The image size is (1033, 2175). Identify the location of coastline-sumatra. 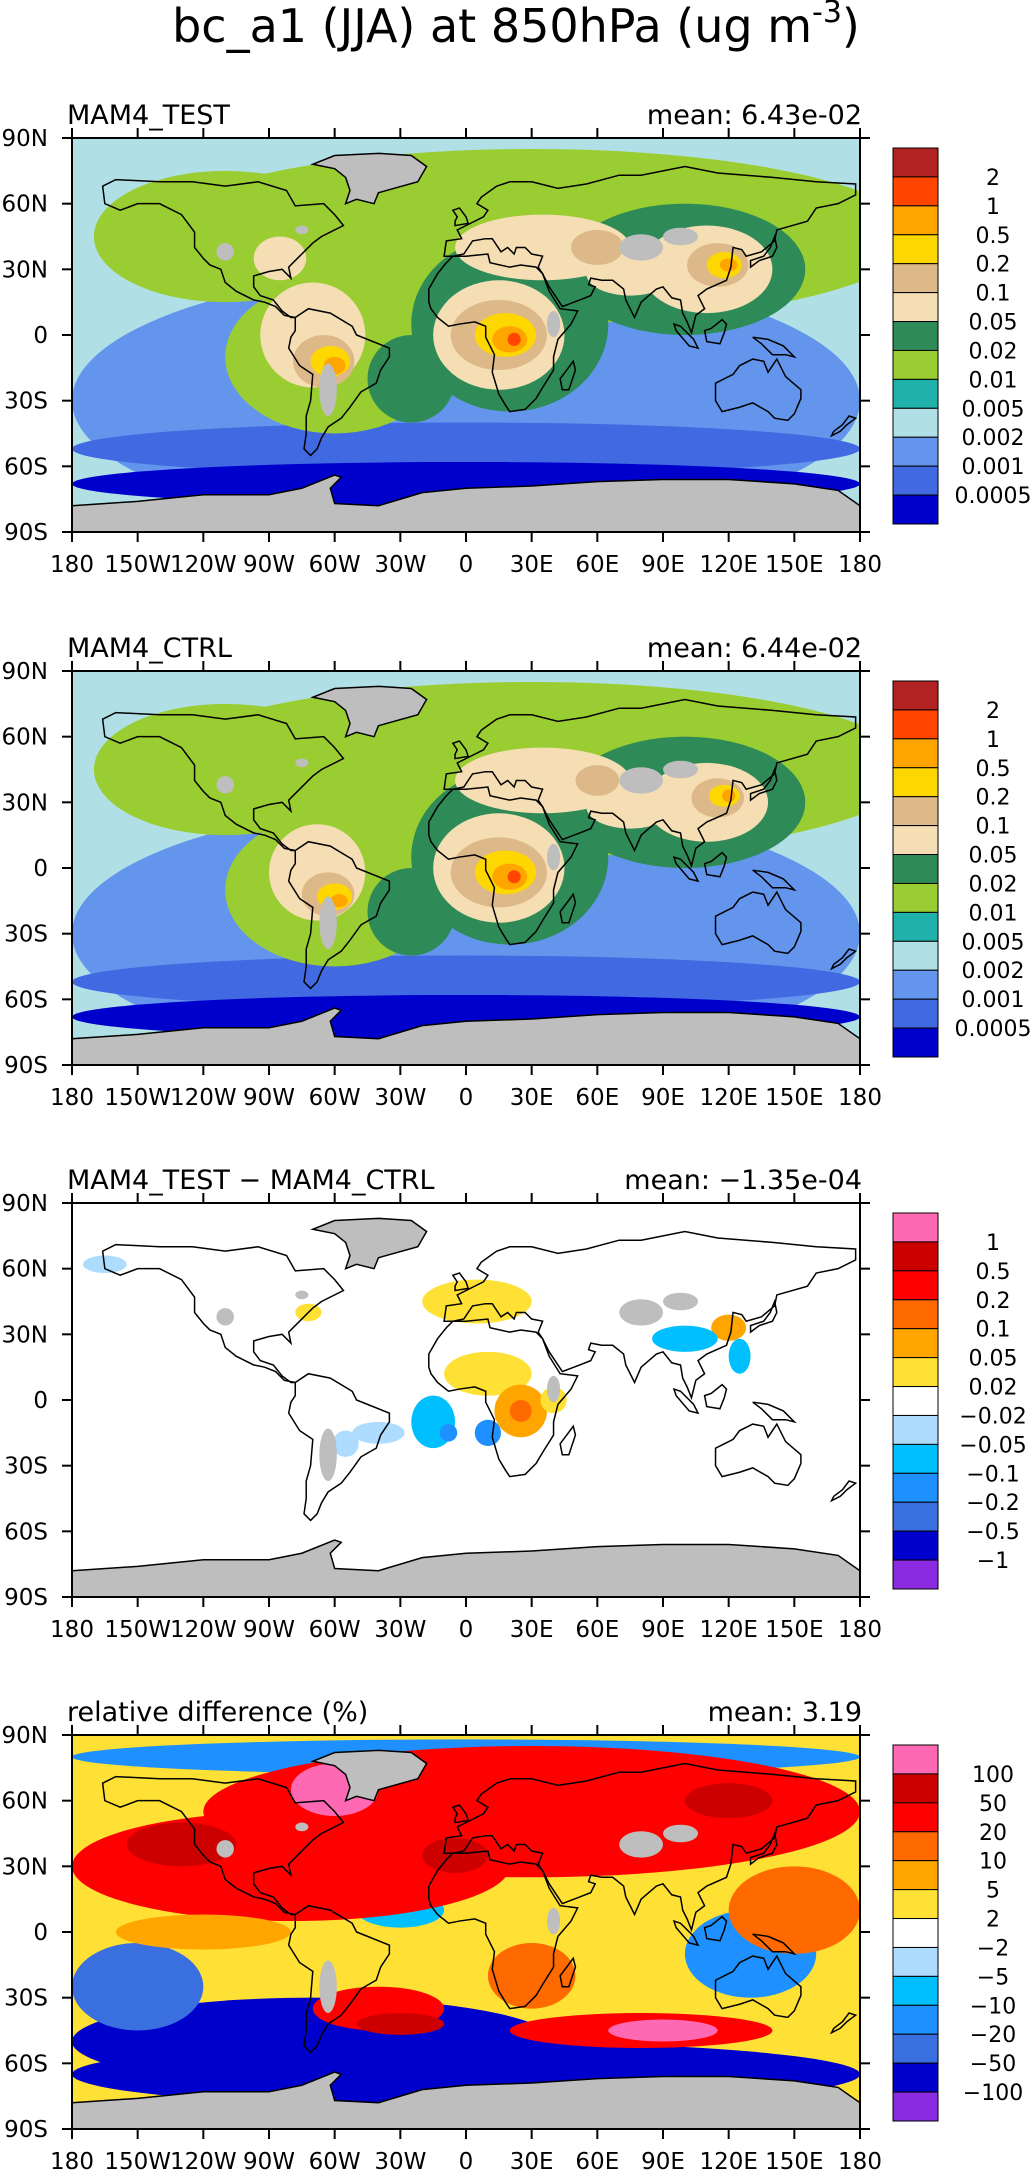
(686, 1401).